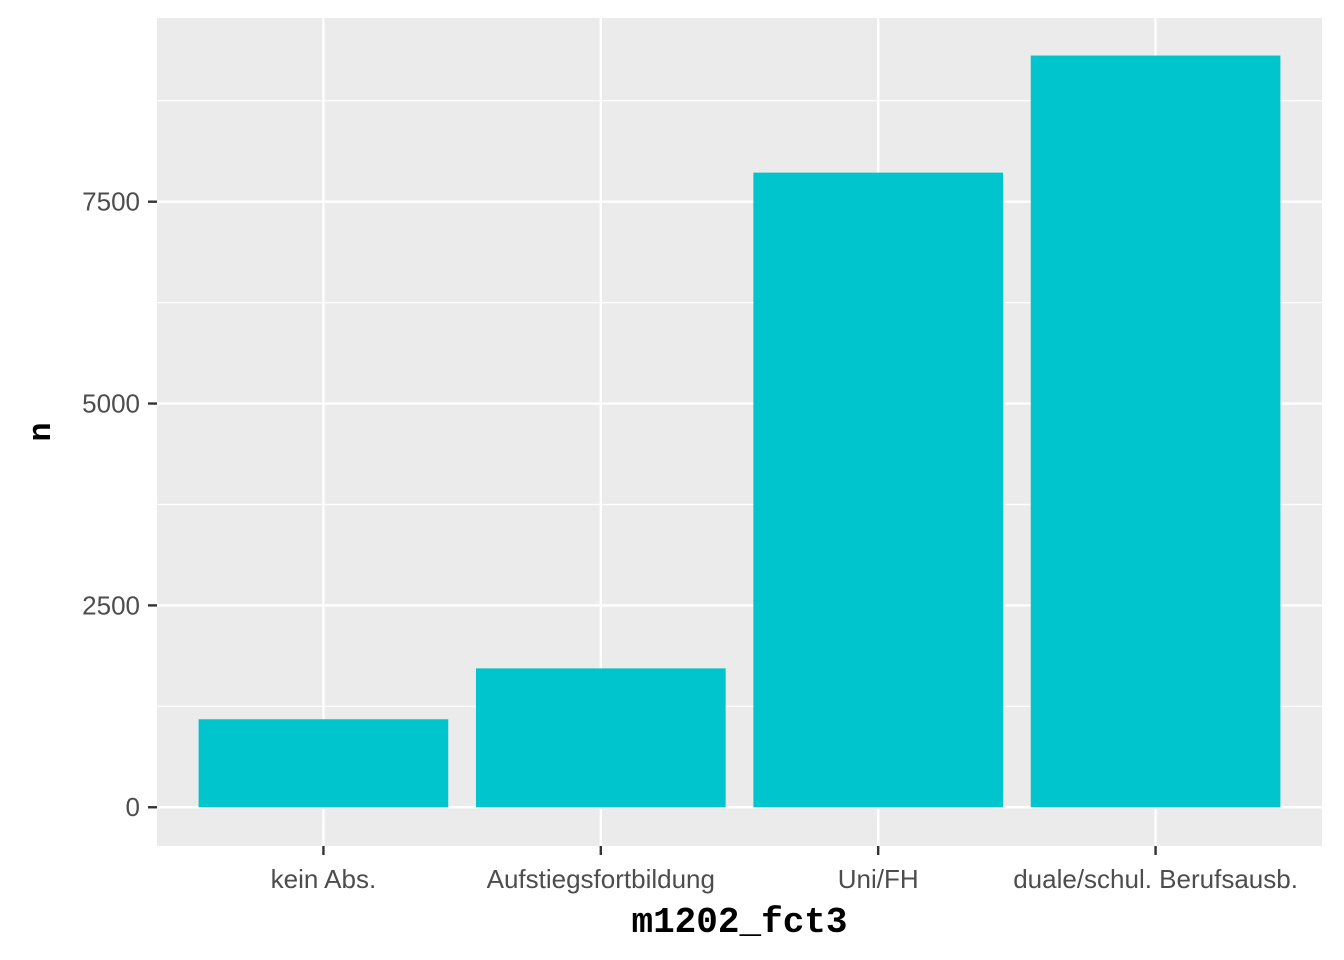 This screenshot has width=1344, height=960. What do you see at coordinates (739, 922) in the screenshot?
I see `x-axis-title: m1202_fct3` at bounding box center [739, 922].